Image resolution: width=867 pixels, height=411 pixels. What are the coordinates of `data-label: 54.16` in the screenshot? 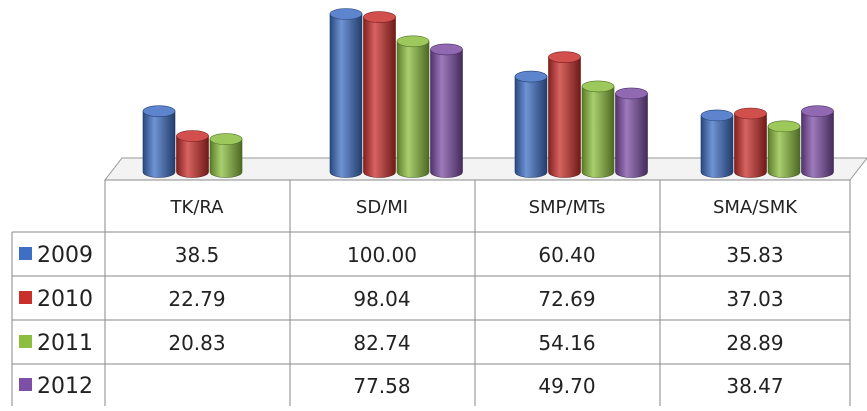 It's located at (566, 343).